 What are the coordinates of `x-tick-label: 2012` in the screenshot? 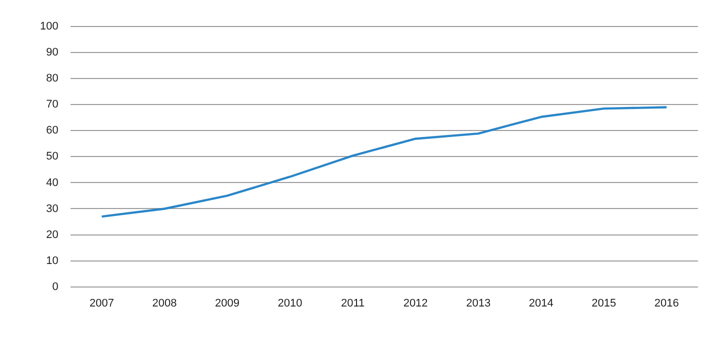 It's located at (415, 303).